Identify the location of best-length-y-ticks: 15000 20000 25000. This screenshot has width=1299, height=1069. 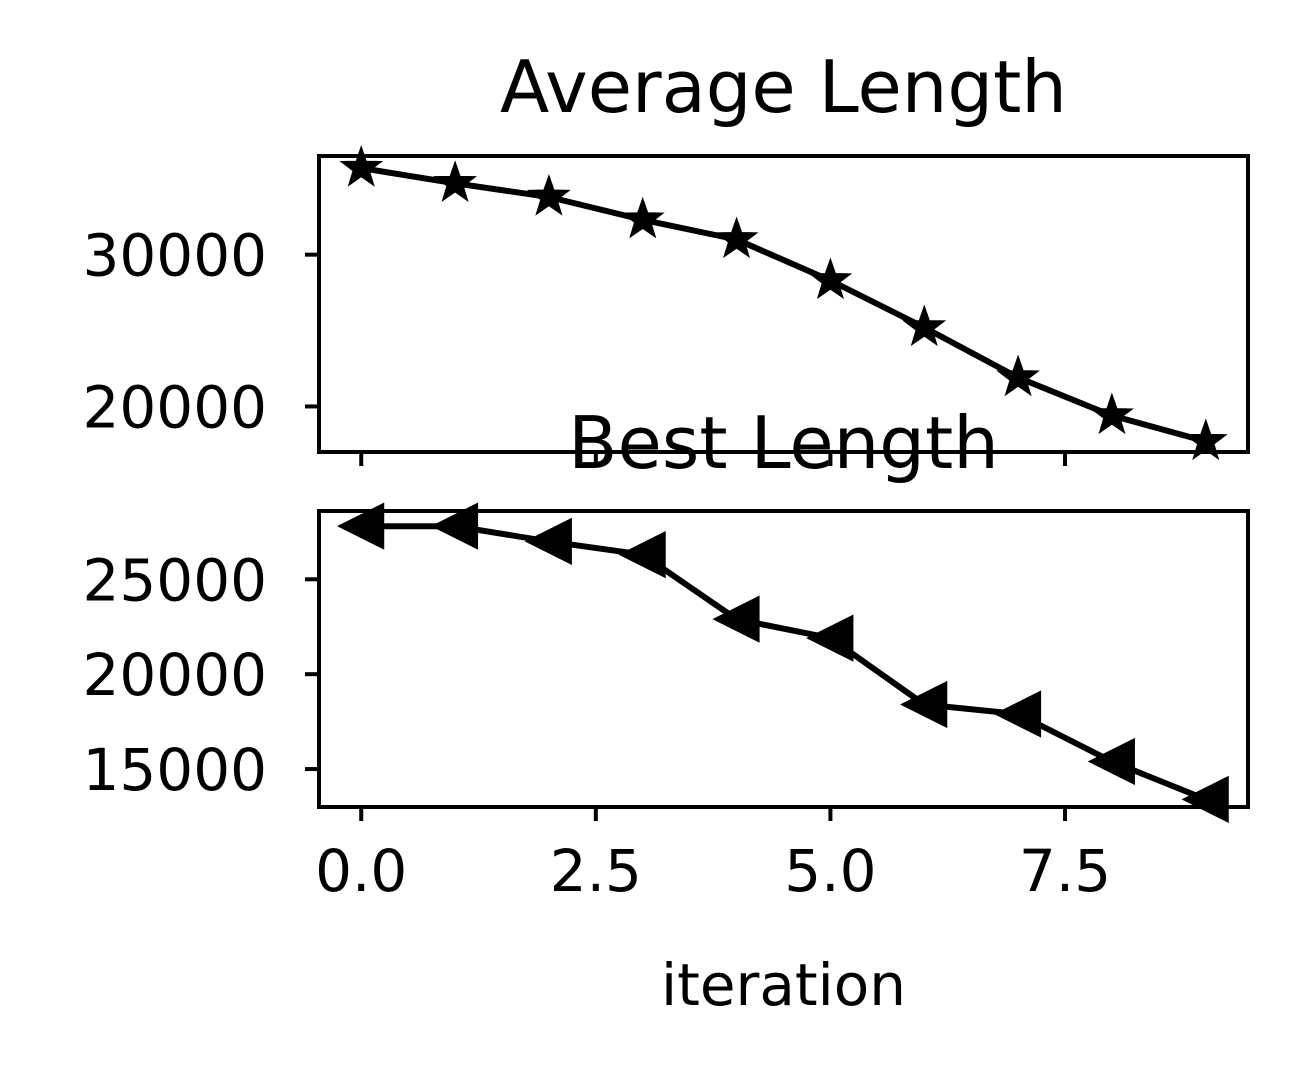
(200, 675).